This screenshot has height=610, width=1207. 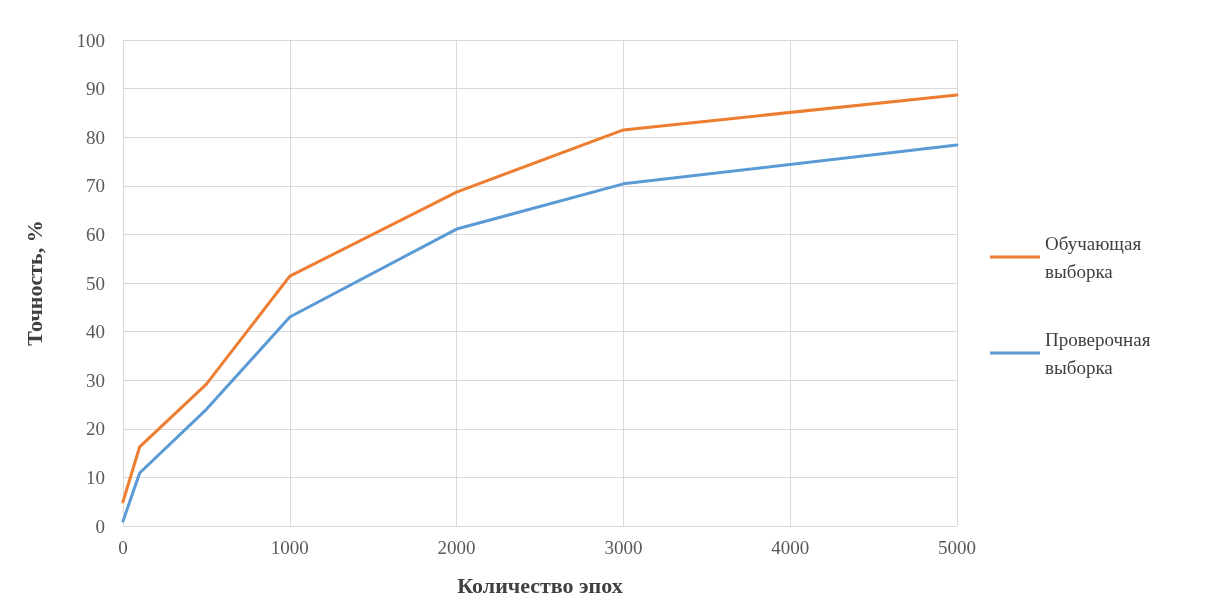 I want to click on y-tick-label: 50, so click(x=95, y=283).